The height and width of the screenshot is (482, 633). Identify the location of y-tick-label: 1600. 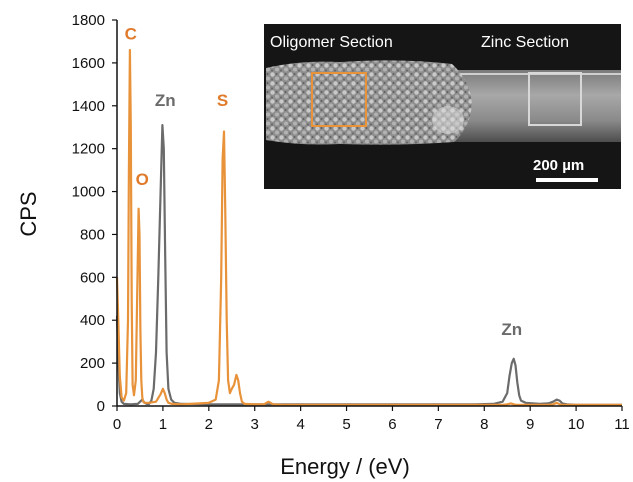
(88, 63).